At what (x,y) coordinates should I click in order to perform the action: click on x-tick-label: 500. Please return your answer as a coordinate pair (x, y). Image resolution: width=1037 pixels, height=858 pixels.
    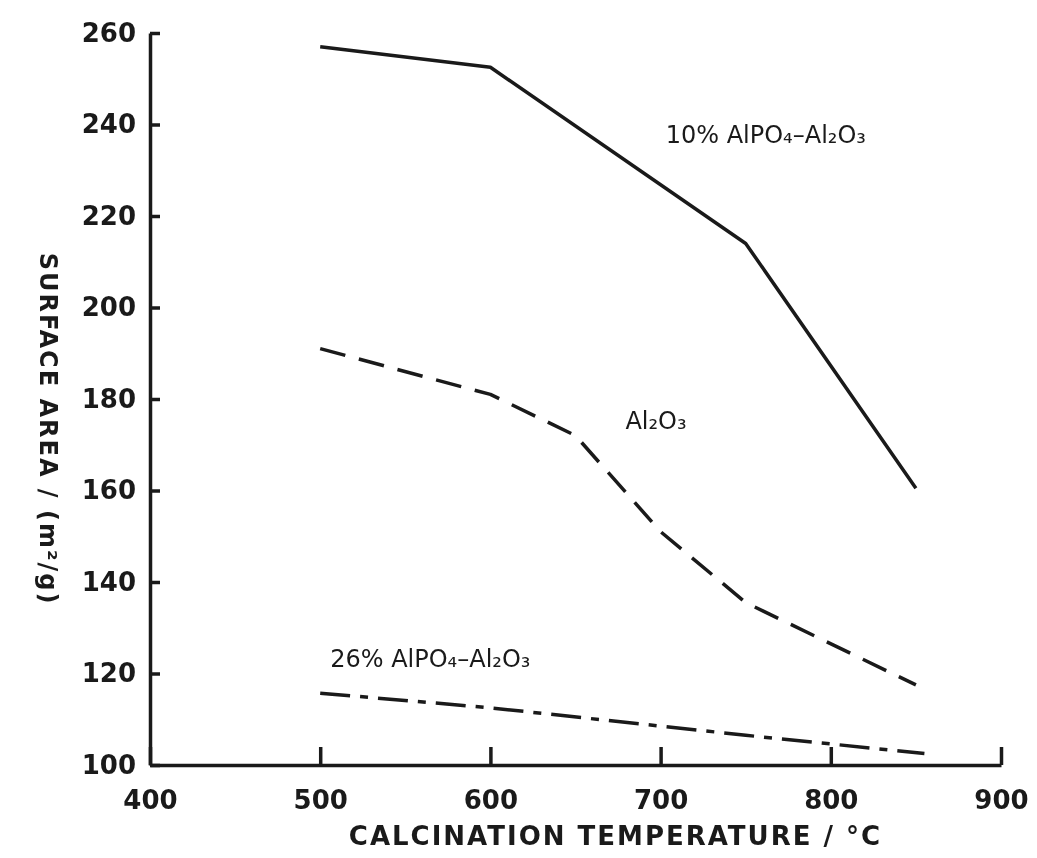
    Looking at the image, I should click on (320, 800).